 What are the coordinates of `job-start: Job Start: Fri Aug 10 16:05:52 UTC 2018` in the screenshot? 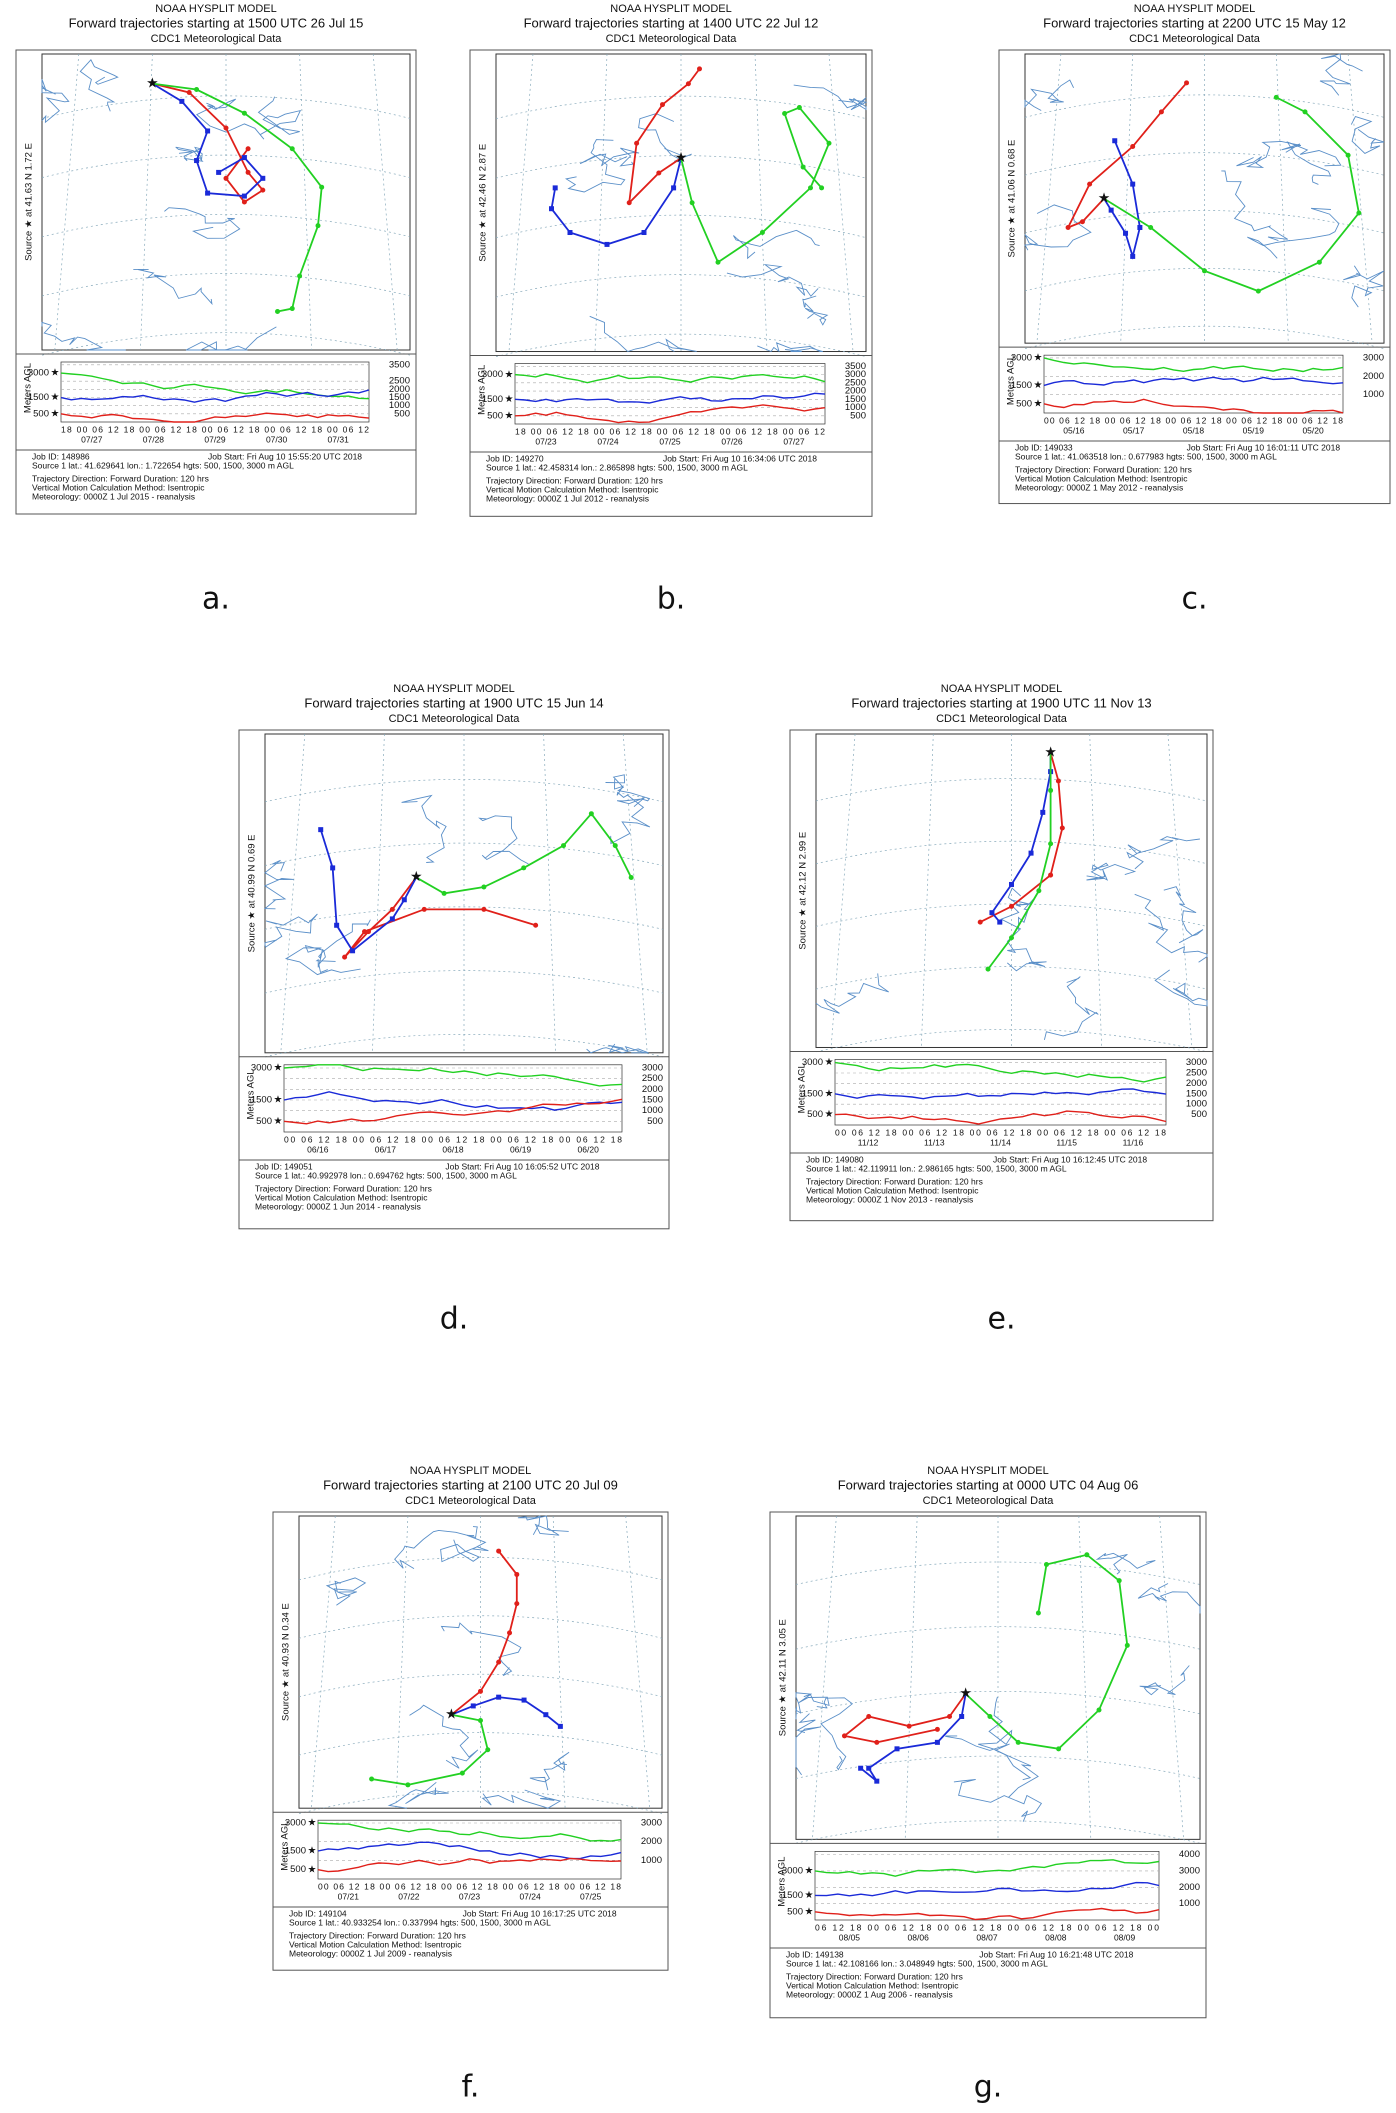 It's located at (522, 1166).